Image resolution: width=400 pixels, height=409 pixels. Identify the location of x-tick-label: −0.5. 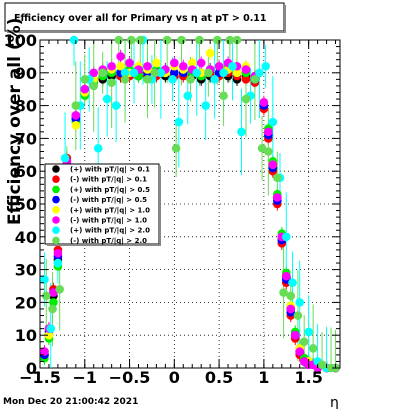
(130, 377).